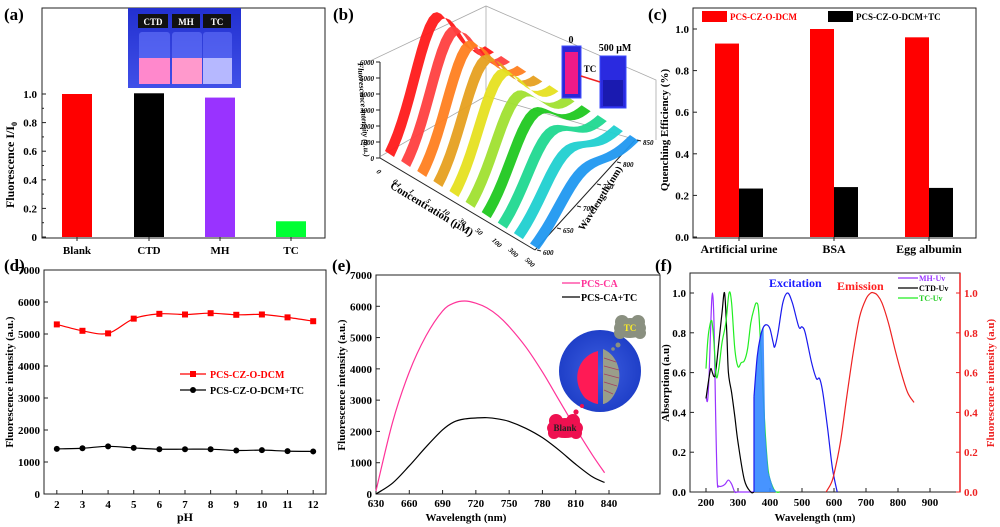  I want to click on panel-label-a: (a), so click(14, 14).